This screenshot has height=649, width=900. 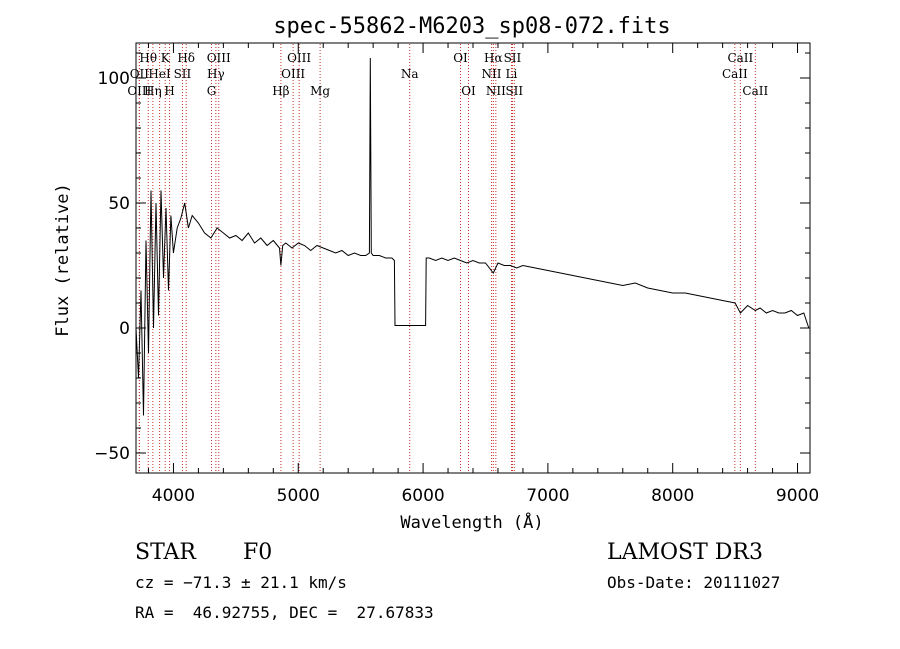 What do you see at coordinates (241, 582) in the screenshot?
I see `redshift-text: cz = −71.3 ± 21.1 km/s` at bounding box center [241, 582].